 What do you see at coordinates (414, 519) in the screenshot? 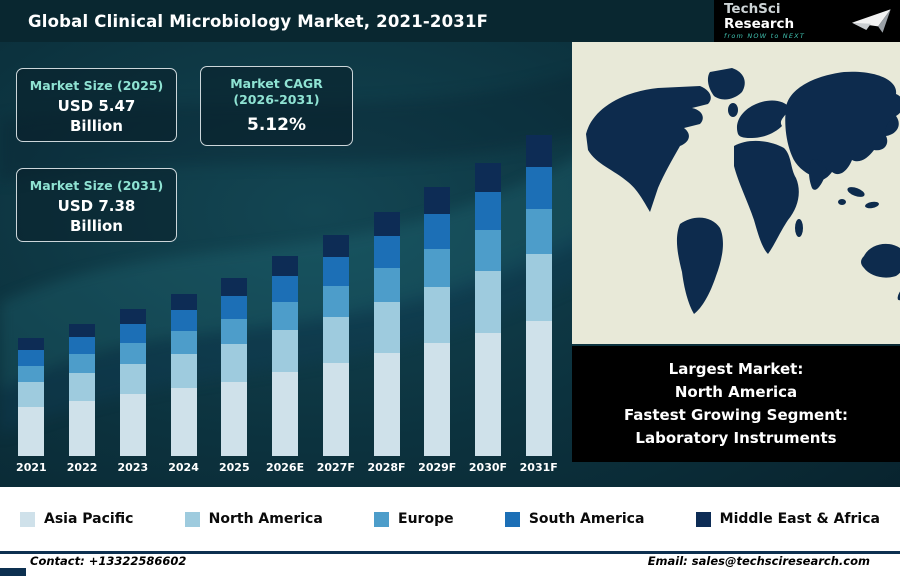
I see `legend-item-europe: Europe` at bounding box center [414, 519].